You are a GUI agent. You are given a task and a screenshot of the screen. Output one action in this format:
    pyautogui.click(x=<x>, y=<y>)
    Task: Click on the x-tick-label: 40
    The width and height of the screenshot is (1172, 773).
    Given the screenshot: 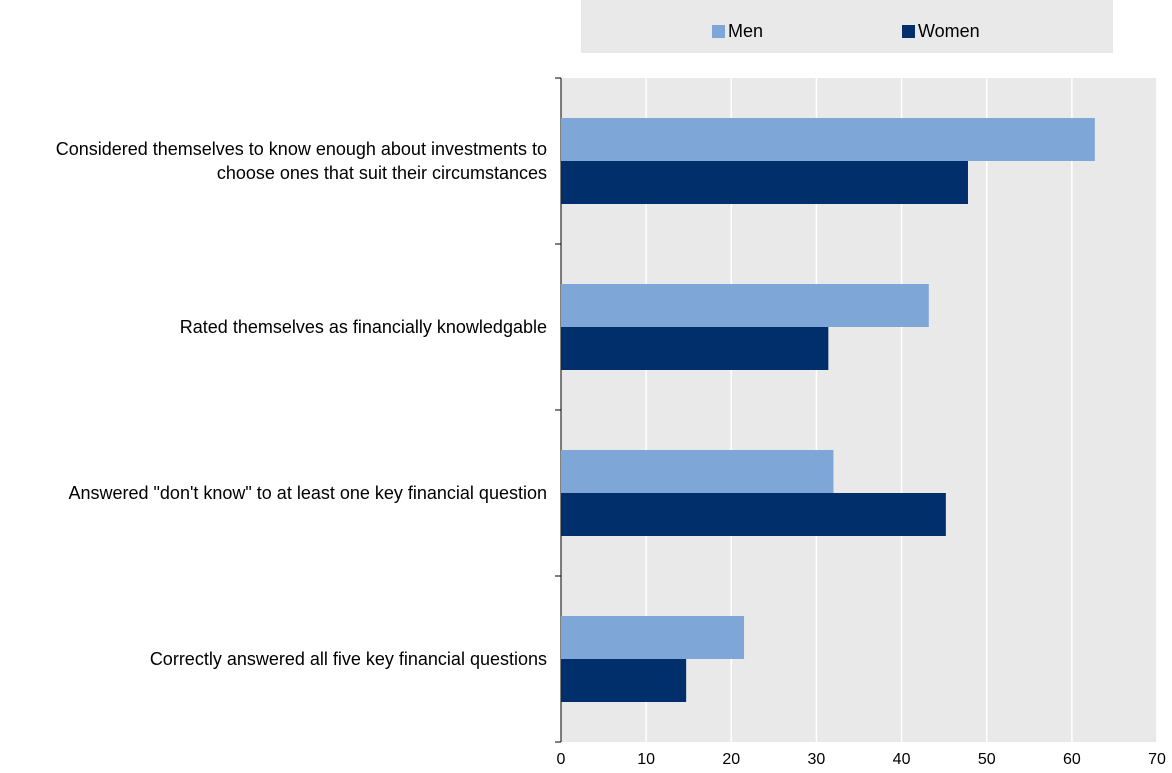 What is the action you would take?
    pyautogui.click(x=902, y=759)
    